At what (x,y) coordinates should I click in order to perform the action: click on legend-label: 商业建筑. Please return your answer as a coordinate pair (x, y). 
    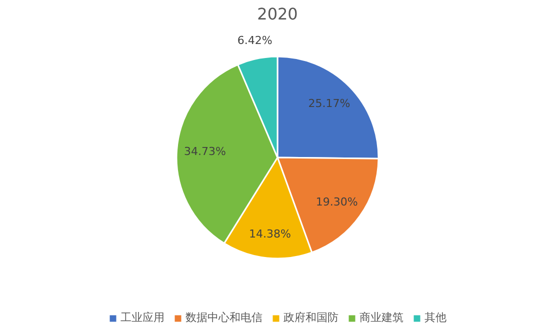
    Looking at the image, I should click on (382, 317).